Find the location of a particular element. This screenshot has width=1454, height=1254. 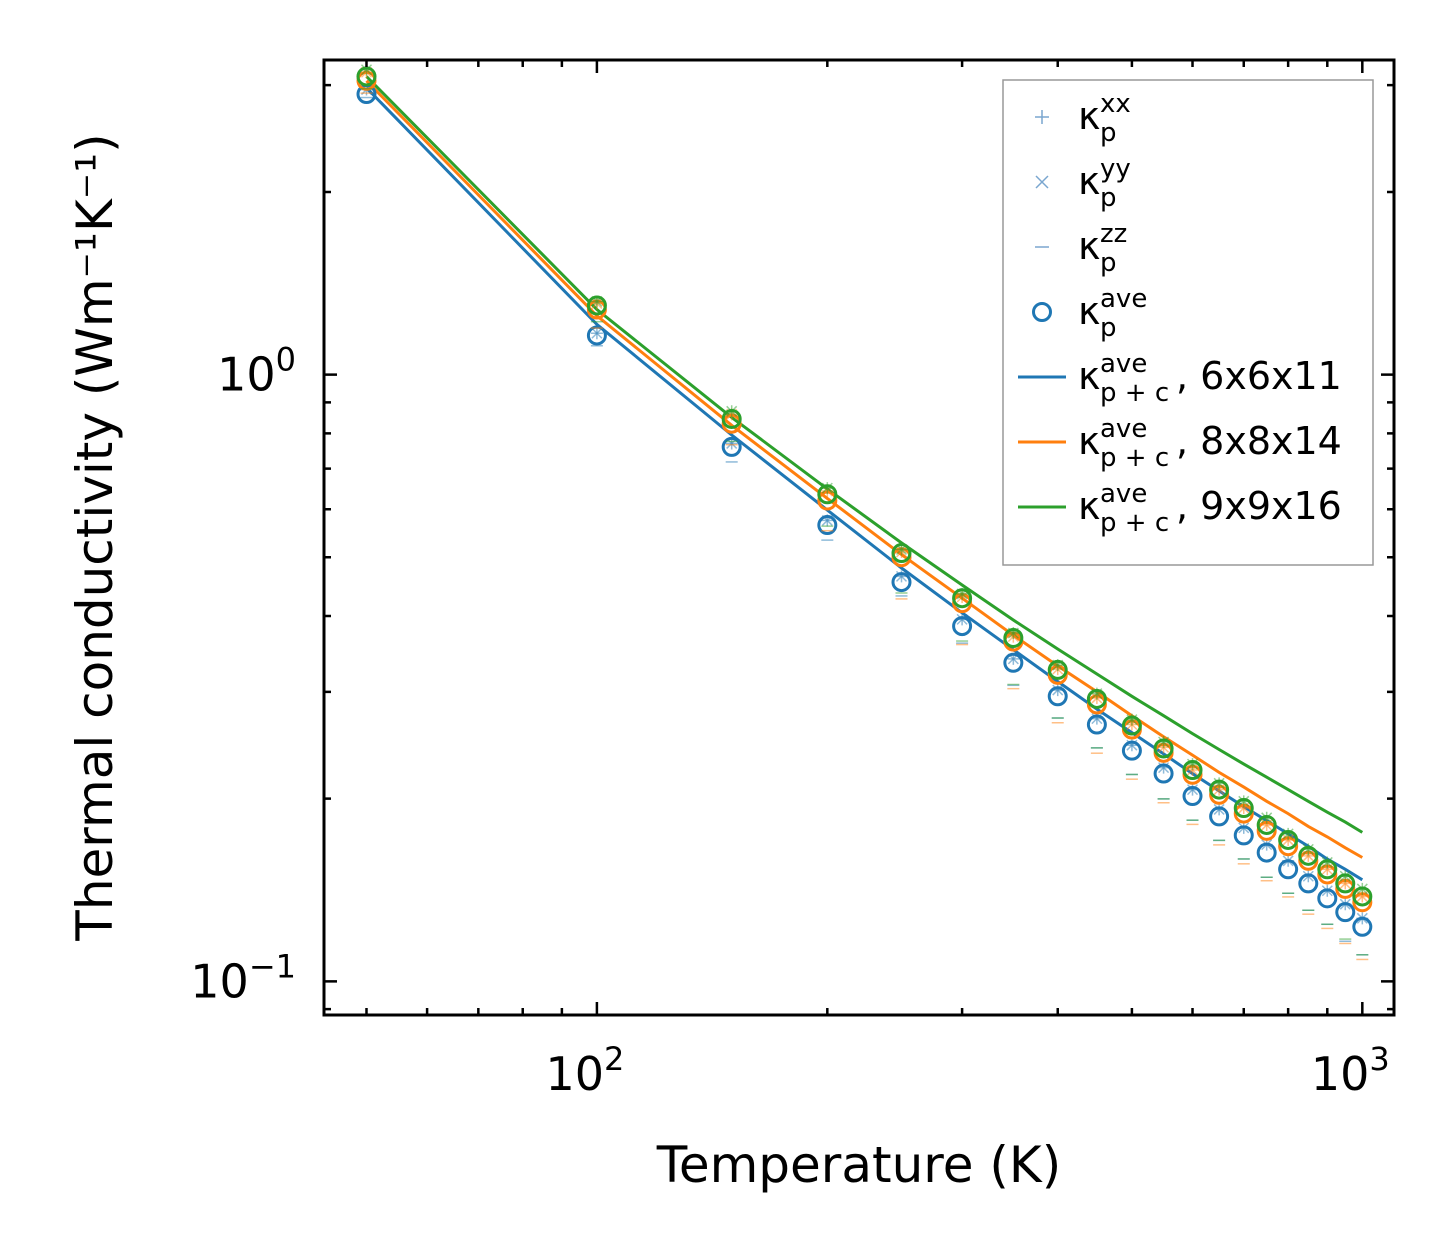

legend-entry-0-label: κxx p is located at coordinates (1104, 118).